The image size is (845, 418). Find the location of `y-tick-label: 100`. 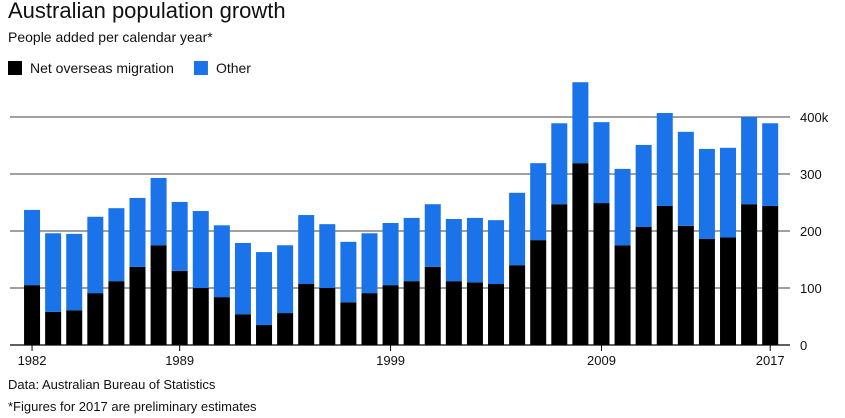

y-tick-label: 100 is located at coordinates (811, 288).